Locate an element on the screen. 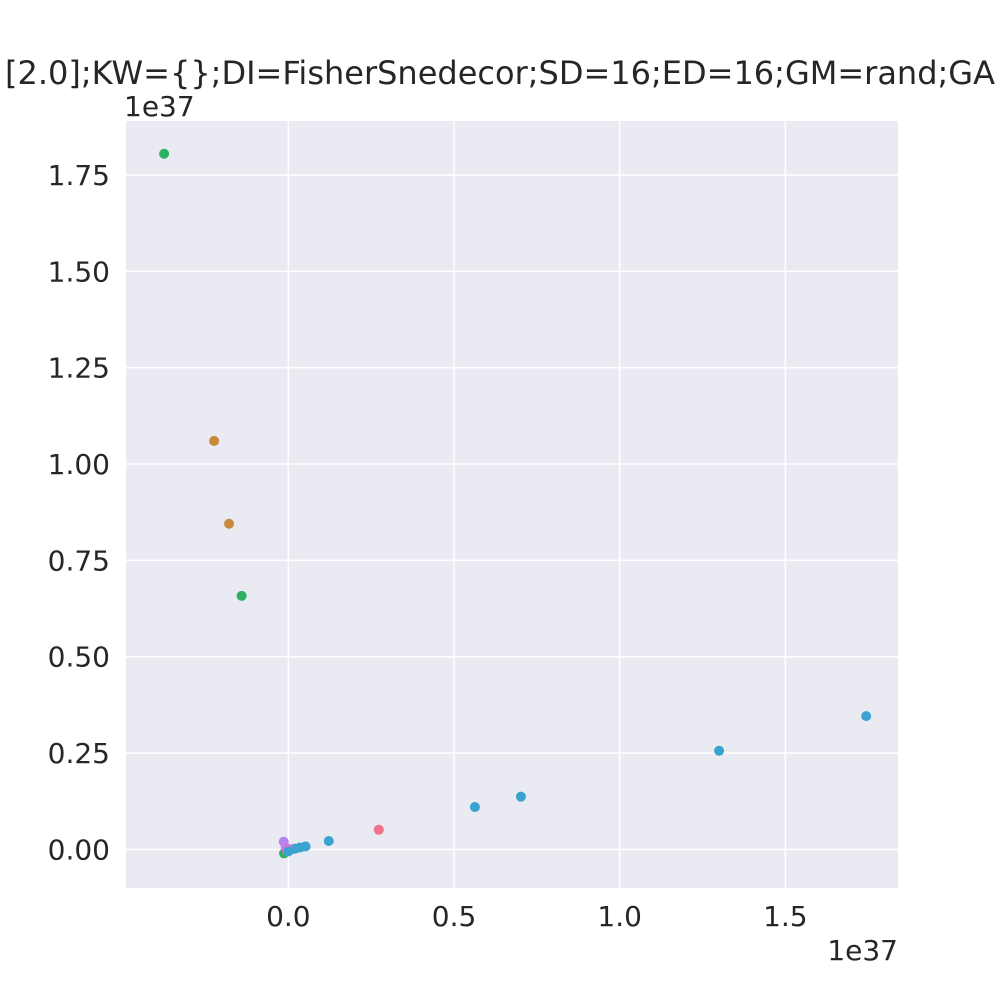 The width and height of the screenshot is (1000, 1000). y-tick-label: 1.25 is located at coordinates (79, 368).